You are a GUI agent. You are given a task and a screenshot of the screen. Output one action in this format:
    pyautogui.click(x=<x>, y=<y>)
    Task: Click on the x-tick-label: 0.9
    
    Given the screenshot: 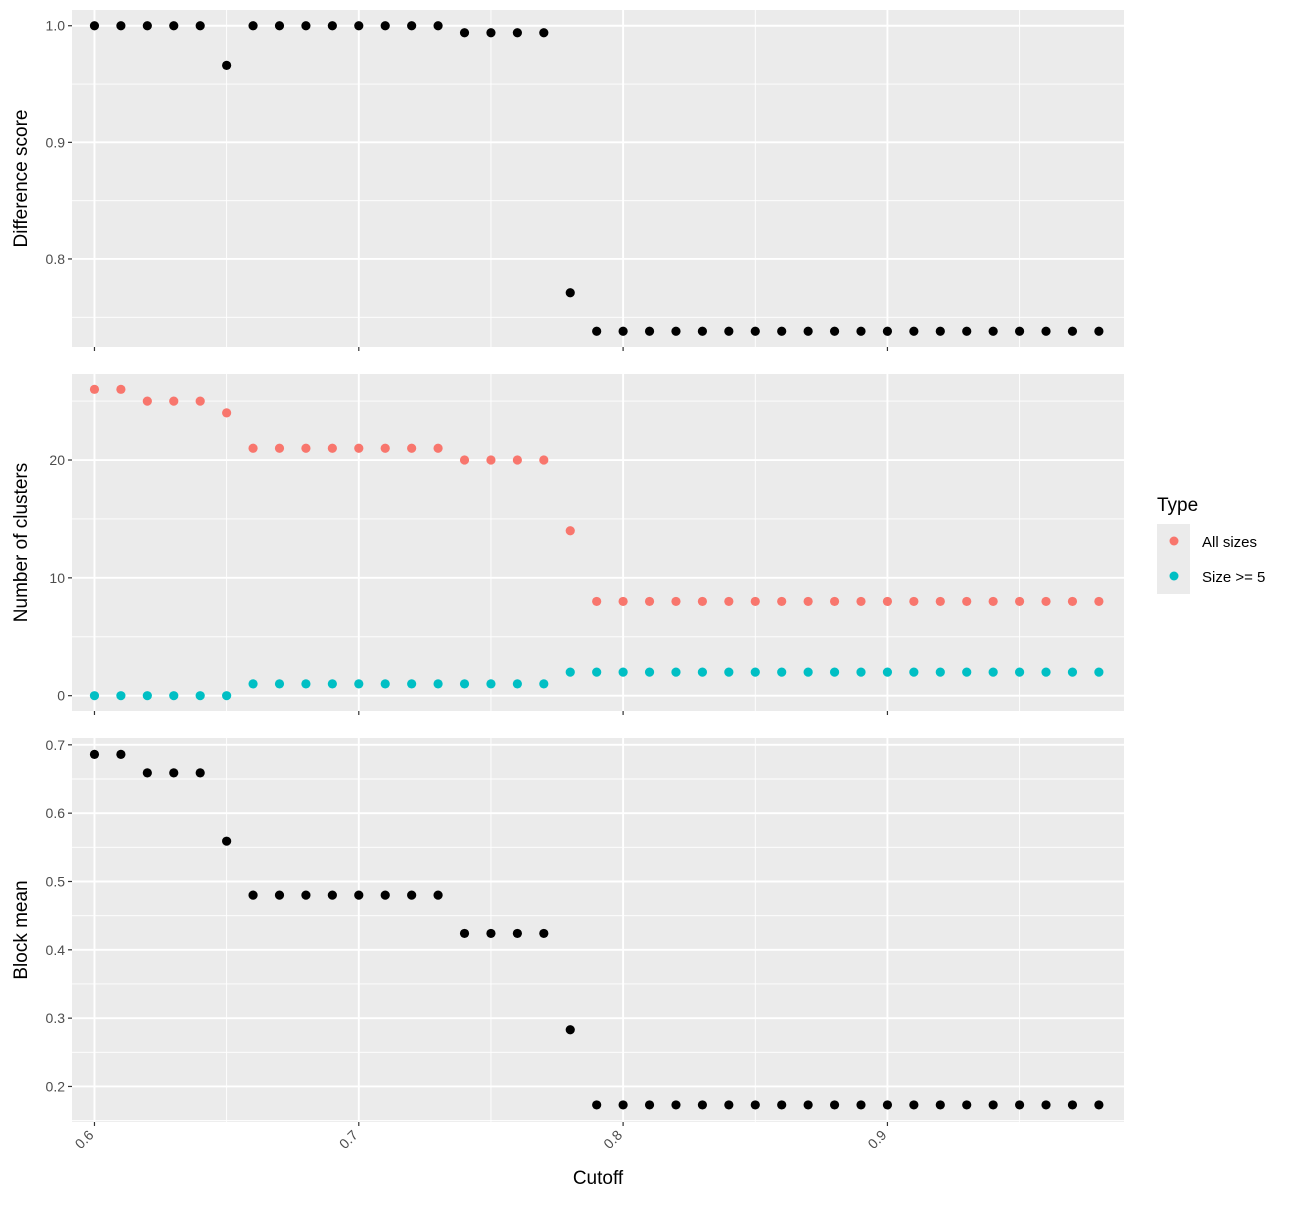 What is the action you would take?
    pyautogui.click(x=876, y=1139)
    